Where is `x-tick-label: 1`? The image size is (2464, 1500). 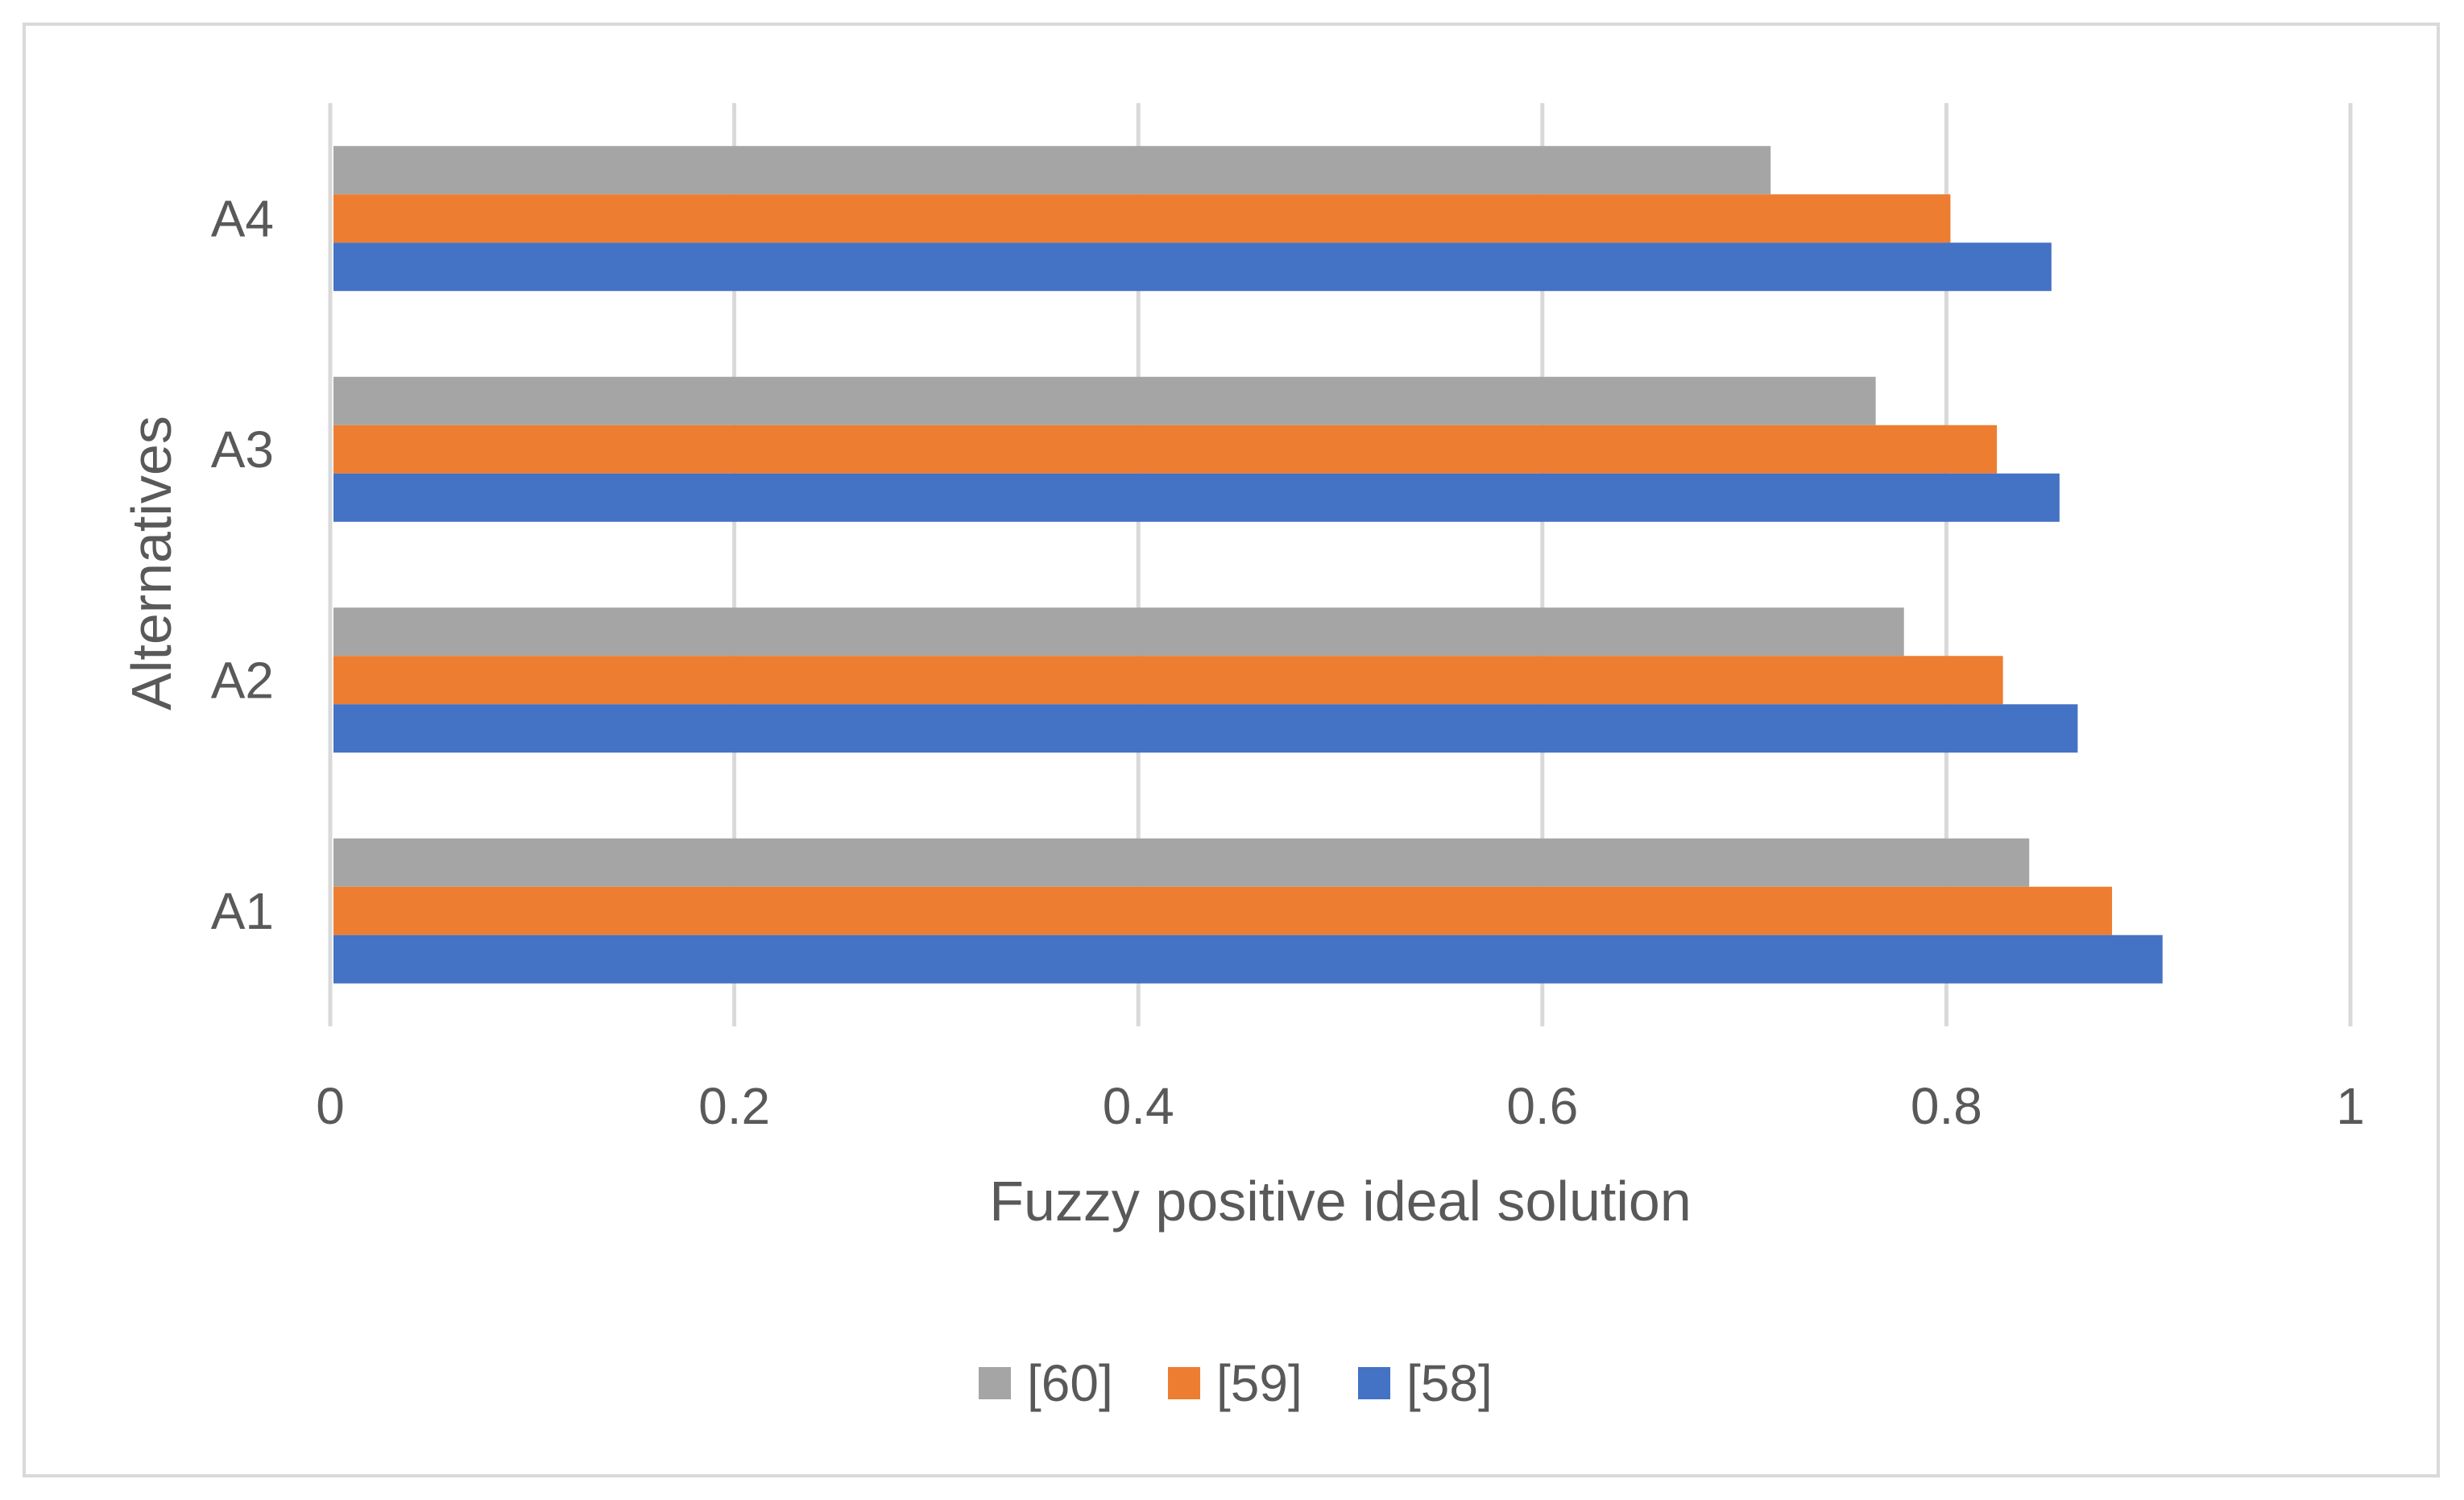 x-tick-label: 1 is located at coordinates (2350, 1106).